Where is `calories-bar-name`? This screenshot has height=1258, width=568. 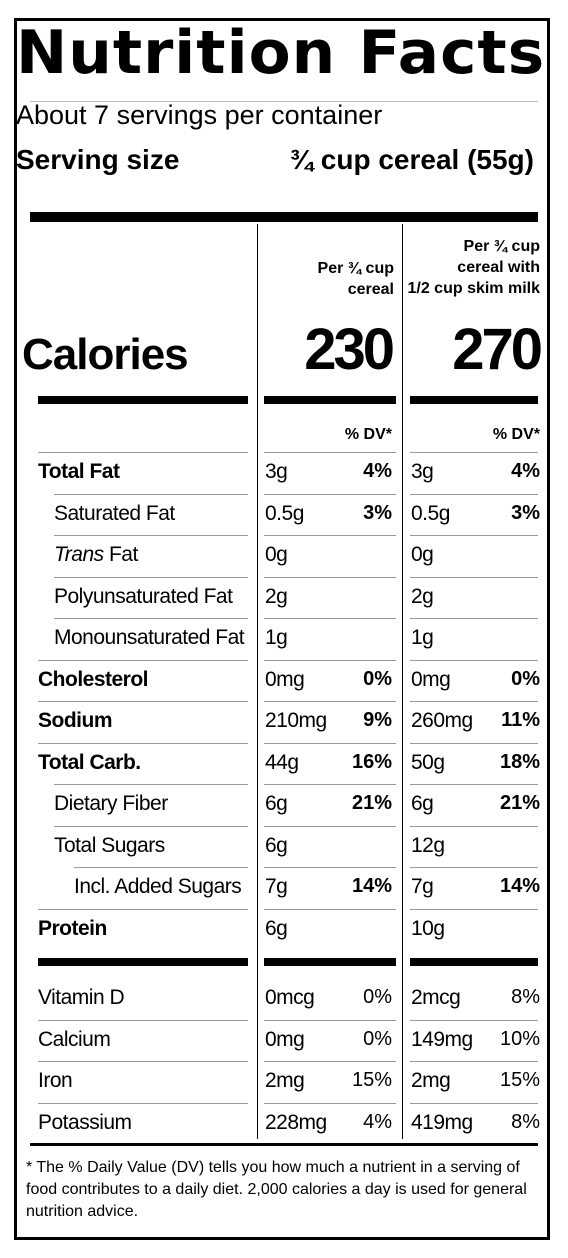
calories-bar-name is located at coordinates (143, 400).